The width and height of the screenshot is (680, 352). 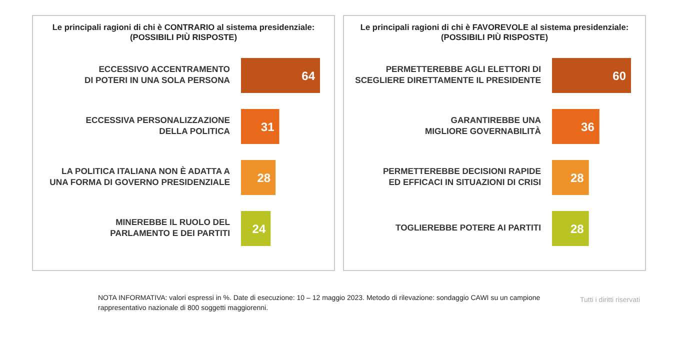 What do you see at coordinates (462, 177) in the screenshot?
I see `y-tick-label: PERMETTEREBBE DECISIONI RAPIDE ED EFFICACI IN SITUAZIONI DI CRISI` at bounding box center [462, 177].